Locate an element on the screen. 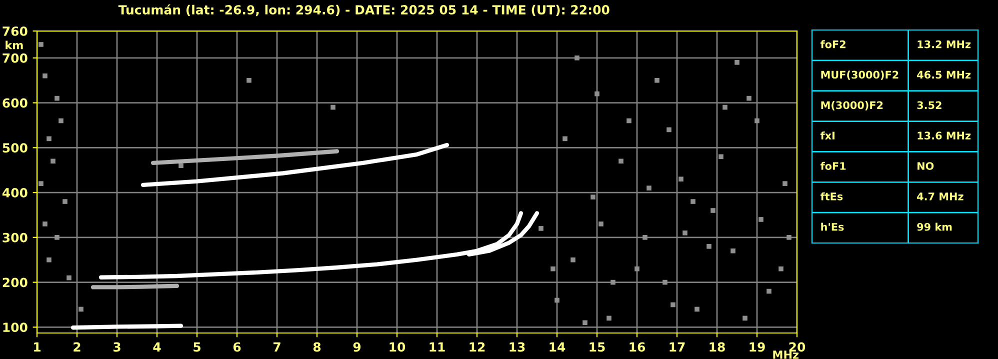 The height and width of the screenshot is (359, 998). y-axis-title: km is located at coordinates (14, 45).